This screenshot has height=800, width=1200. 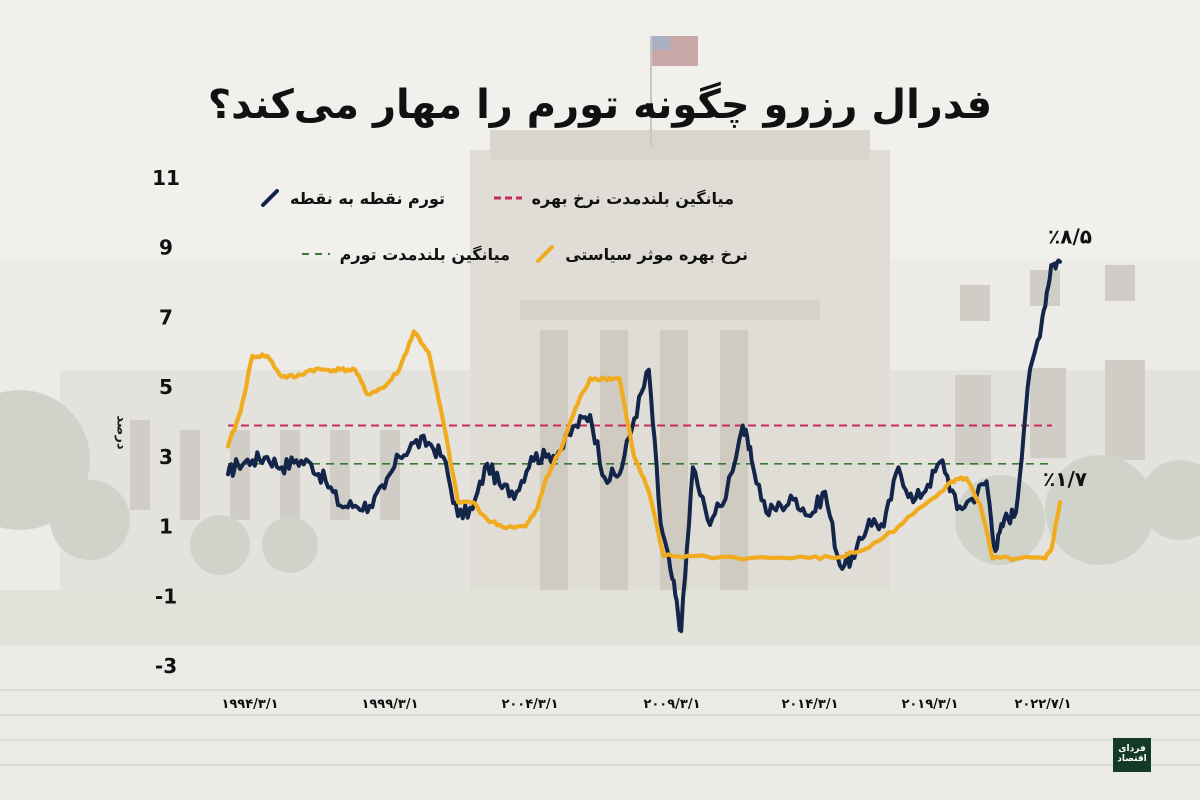 What do you see at coordinates (249, 704) in the screenshot?
I see `x-tick-label: ۱۹۹۴/۳/۱` at bounding box center [249, 704].